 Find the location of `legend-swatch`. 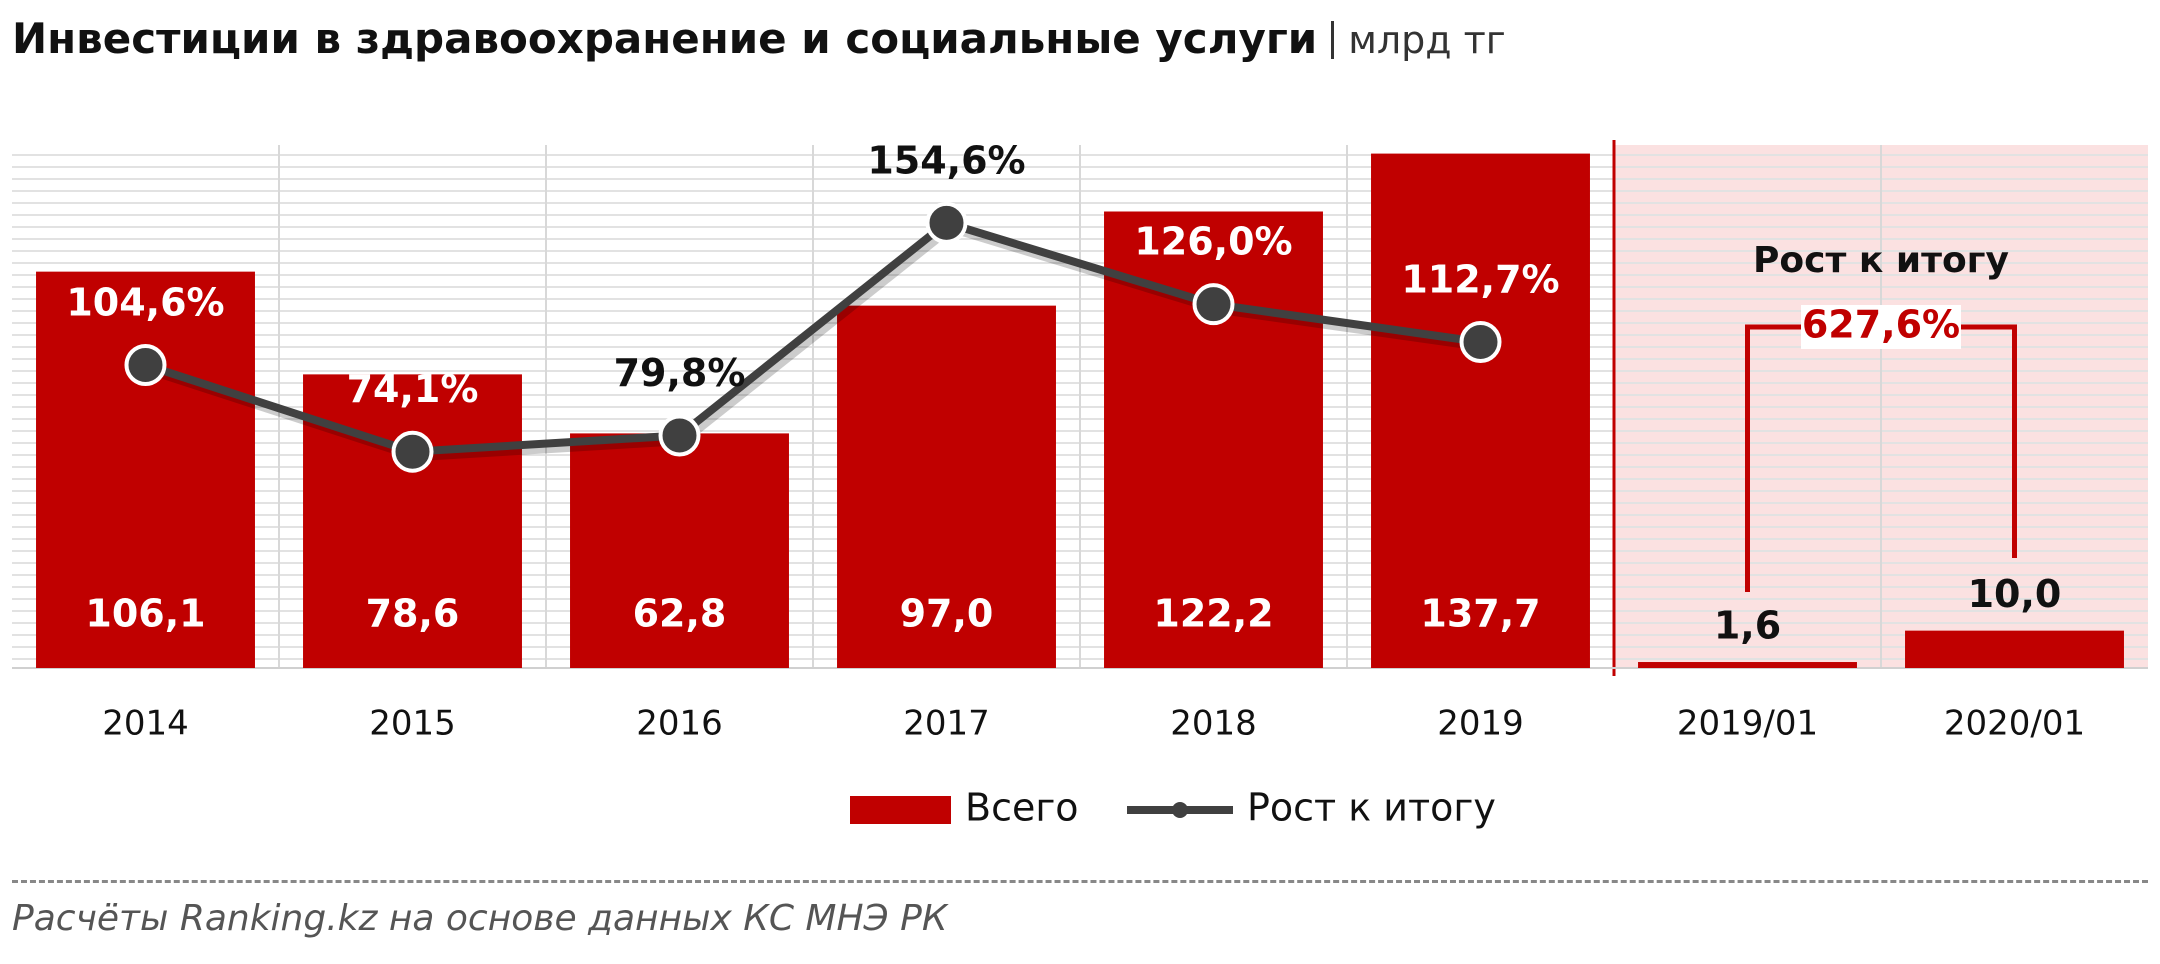

legend-swatch is located at coordinates (900, 810).